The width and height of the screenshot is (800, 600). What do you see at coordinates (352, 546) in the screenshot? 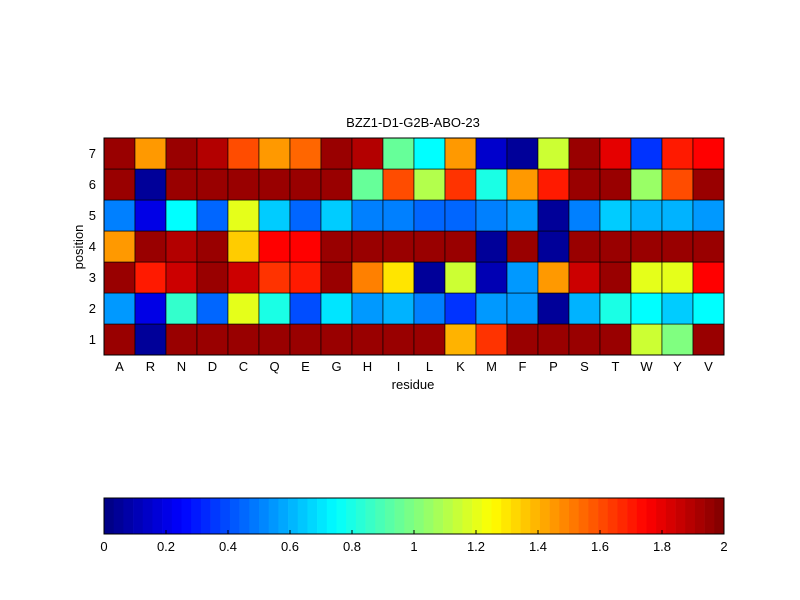
I see `colorbar-tick-label: 0.8` at bounding box center [352, 546].